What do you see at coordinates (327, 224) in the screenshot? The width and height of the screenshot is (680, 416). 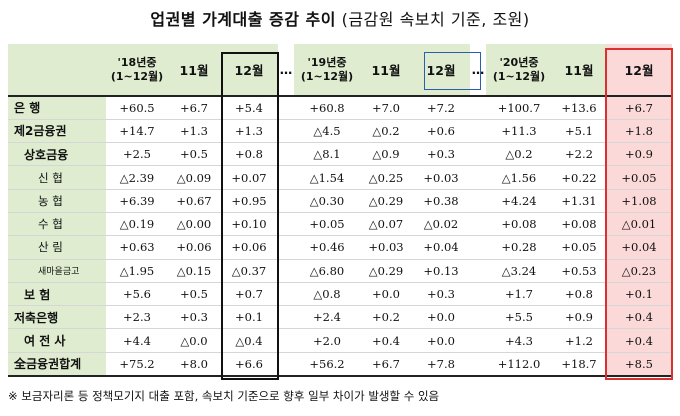 I see `table-cell: +0.05` at bounding box center [327, 224].